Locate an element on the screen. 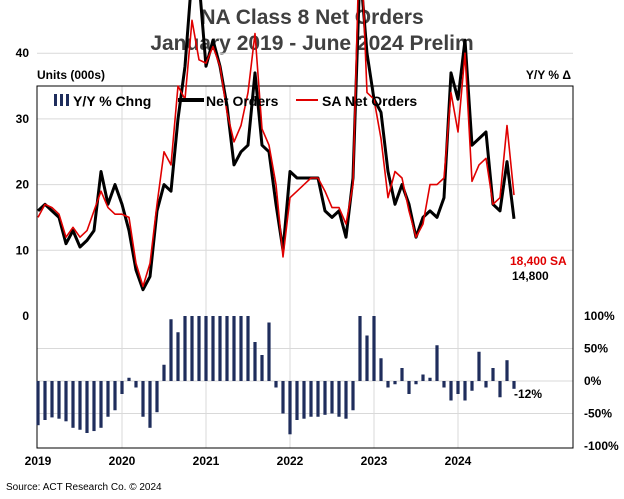  x-tick-label: 2024 is located at coordinates (458, 461).